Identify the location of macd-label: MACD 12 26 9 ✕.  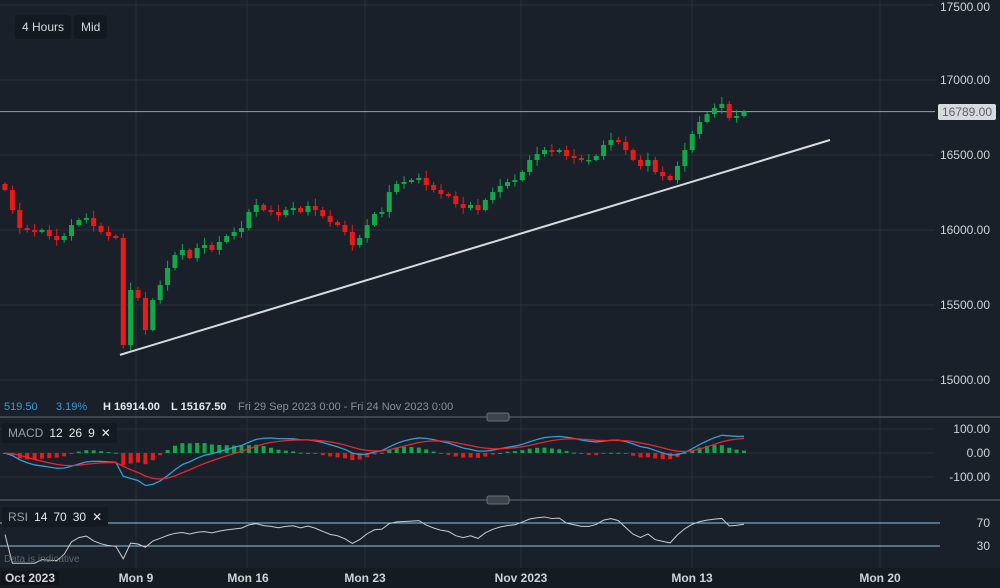
(59, 433).